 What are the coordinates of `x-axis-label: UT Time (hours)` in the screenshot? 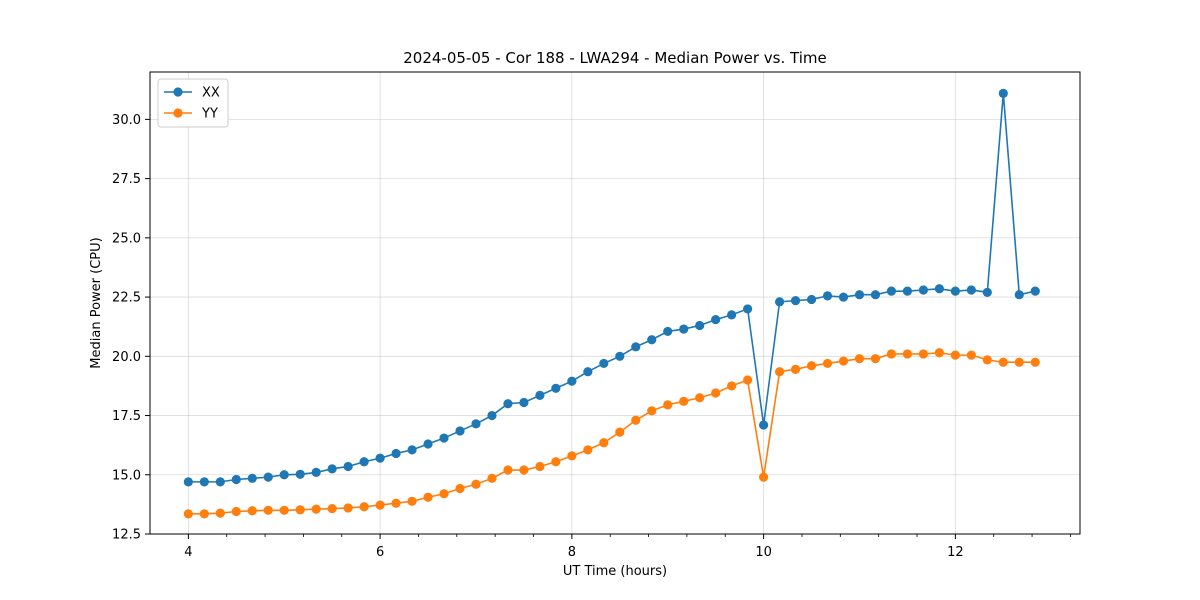 It's located at (615, 571).